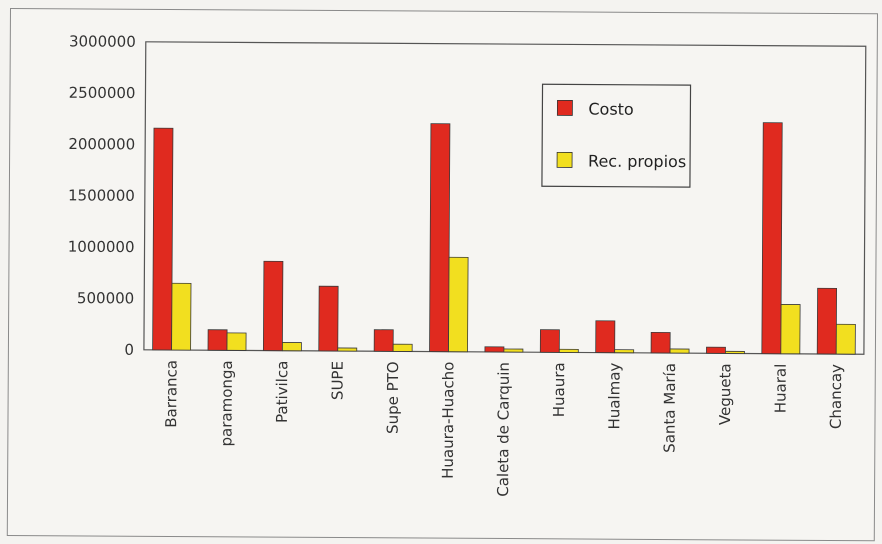 The height and width of the screenshot is (544, 882). I want to click on x-category-label: Barranca, so click(171, 394).